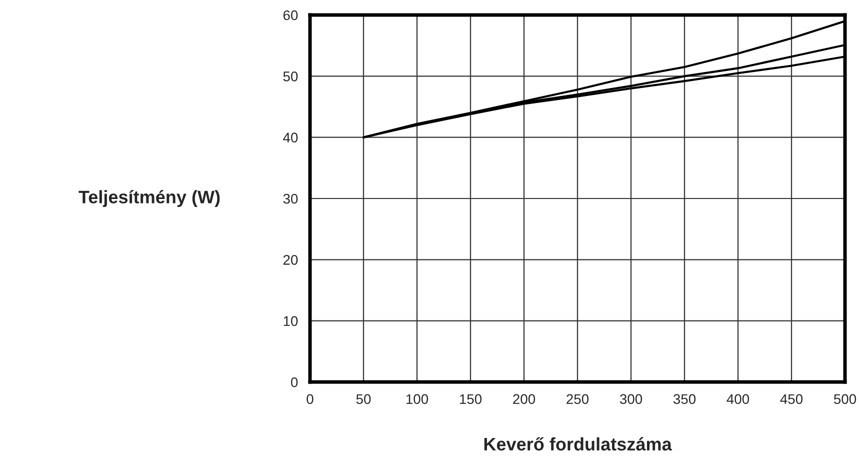 This screenshot has height=463, width=859. I want to click on x-tick-label: 0, so click(310, 399).